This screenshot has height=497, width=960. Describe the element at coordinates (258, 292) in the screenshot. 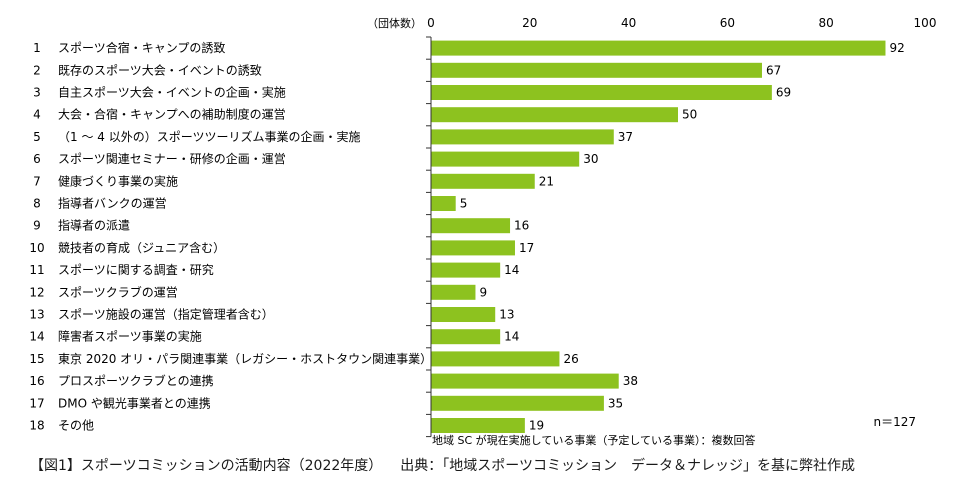

I see `bar-row: 12 スポーツクラブの運営 9` at that location.